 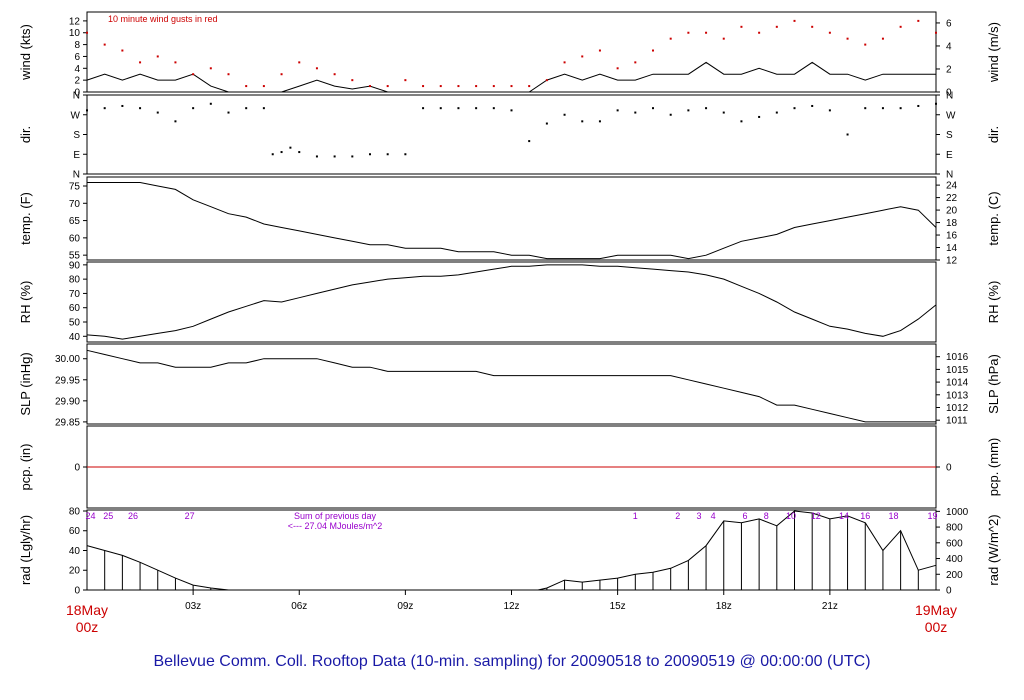 I want to click on rad-ytick-label: 80, so click(x=75, y=511).